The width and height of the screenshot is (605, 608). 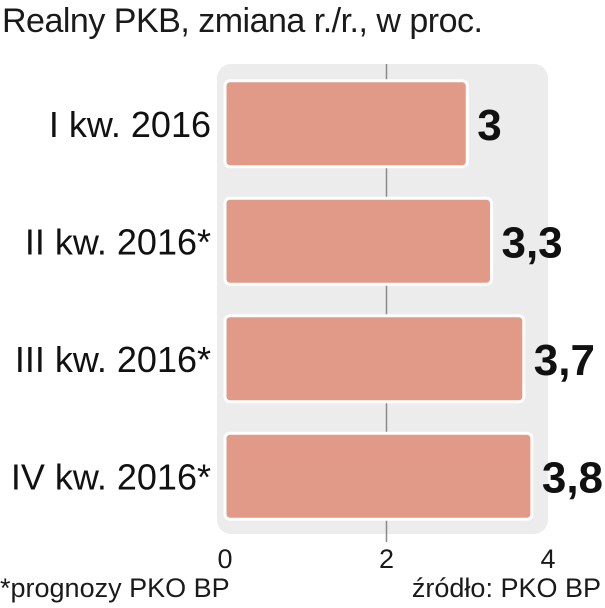 What do you see at coordinates (111, 476) in the screenshot?
I see `category-label-4: IV kw. 2016*` at bounding box center [111, 476].